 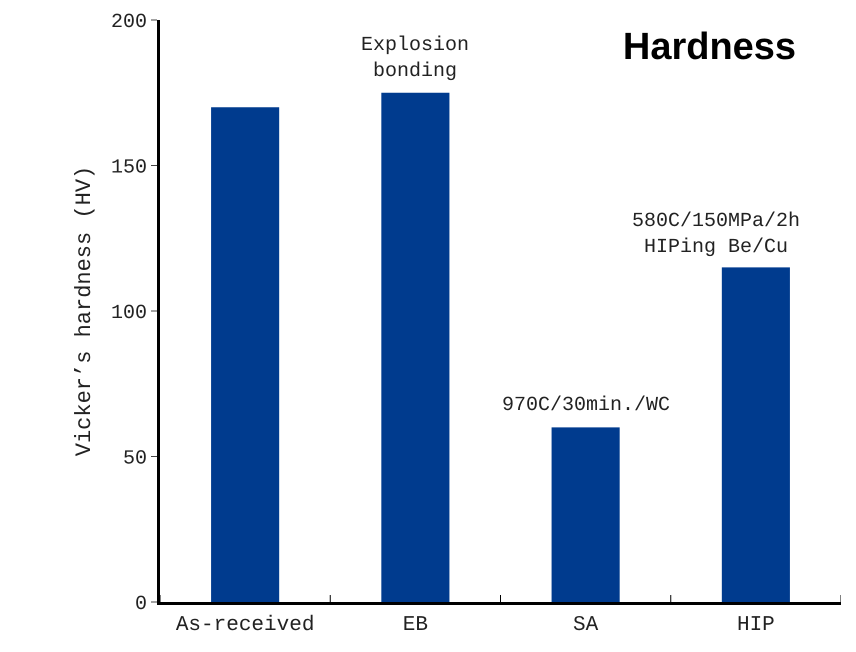 What do you see at coordinates (755, 626) in the screenshot?
I see `x-tick-label: HIP` at bounding box center [755, 626].